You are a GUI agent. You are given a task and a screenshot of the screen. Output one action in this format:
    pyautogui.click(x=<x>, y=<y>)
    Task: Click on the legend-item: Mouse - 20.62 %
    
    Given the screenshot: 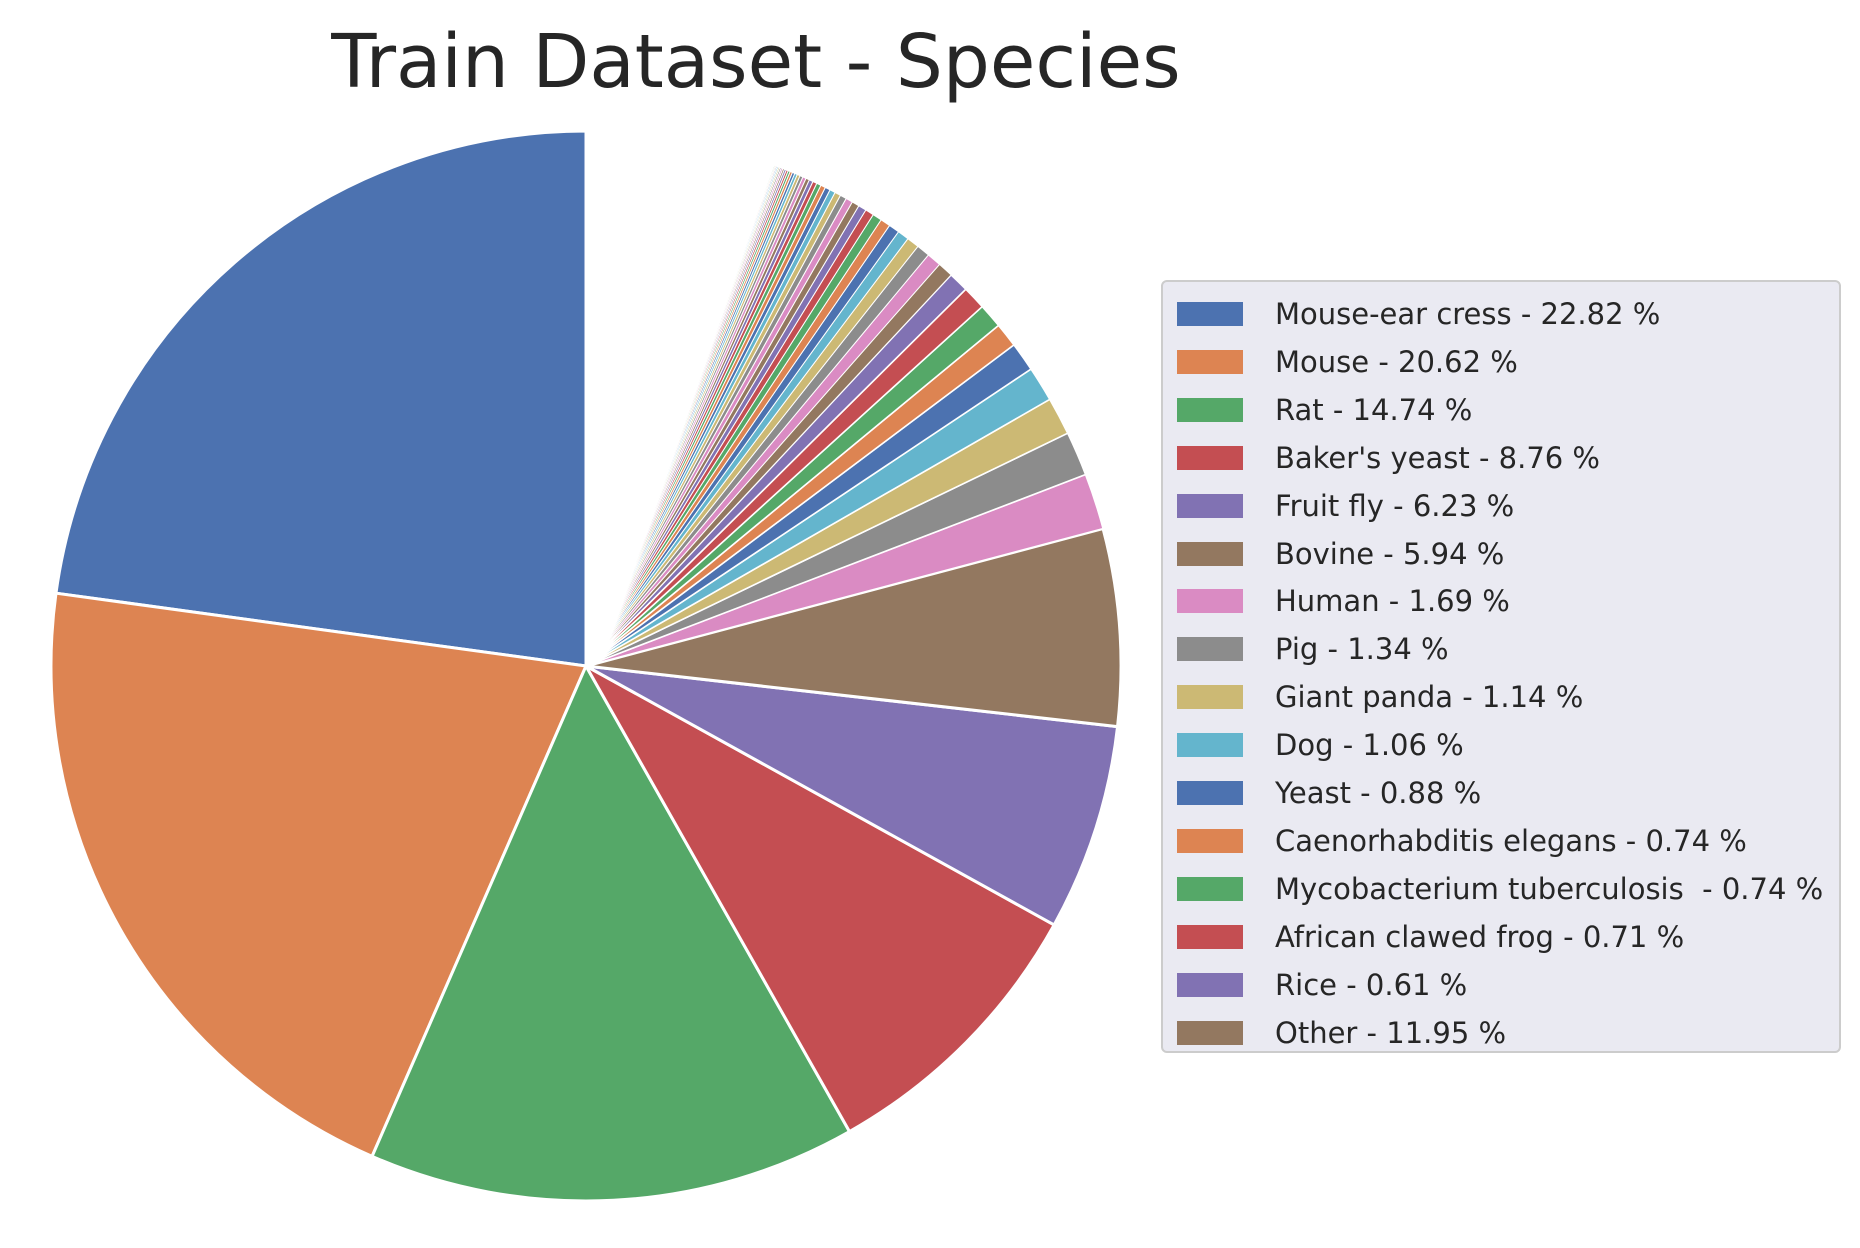 What is the action you would take?
    pyautogui.click(x=1347, y=362)
    